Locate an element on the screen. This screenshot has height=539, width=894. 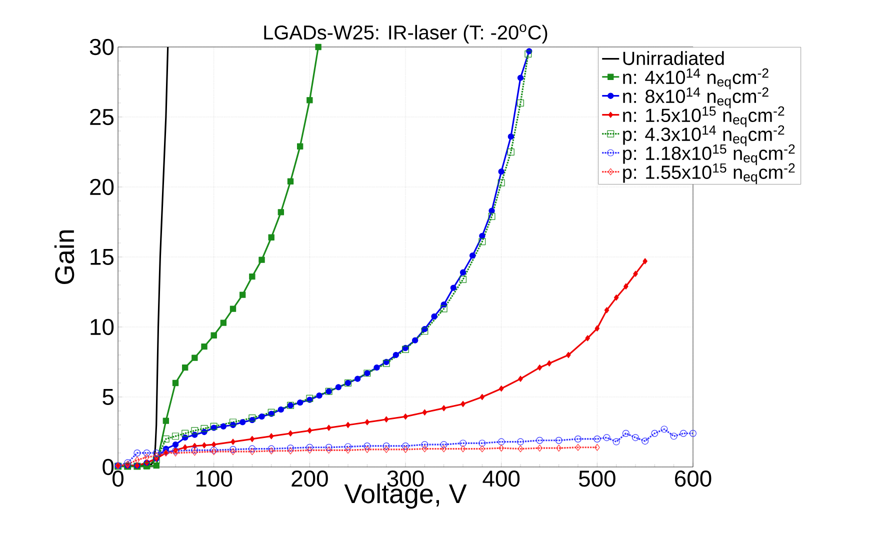
y-tick-label: 0 is located at coordinates (108, 467).